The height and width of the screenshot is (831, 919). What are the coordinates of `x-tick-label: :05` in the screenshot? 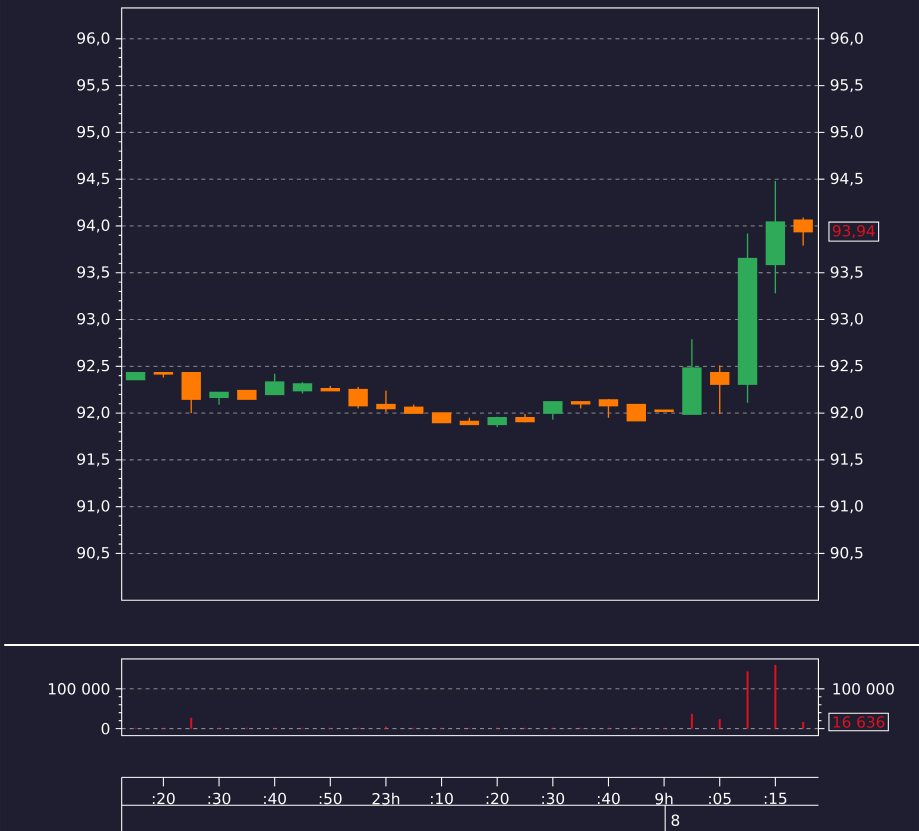 It's located at (720, 798).